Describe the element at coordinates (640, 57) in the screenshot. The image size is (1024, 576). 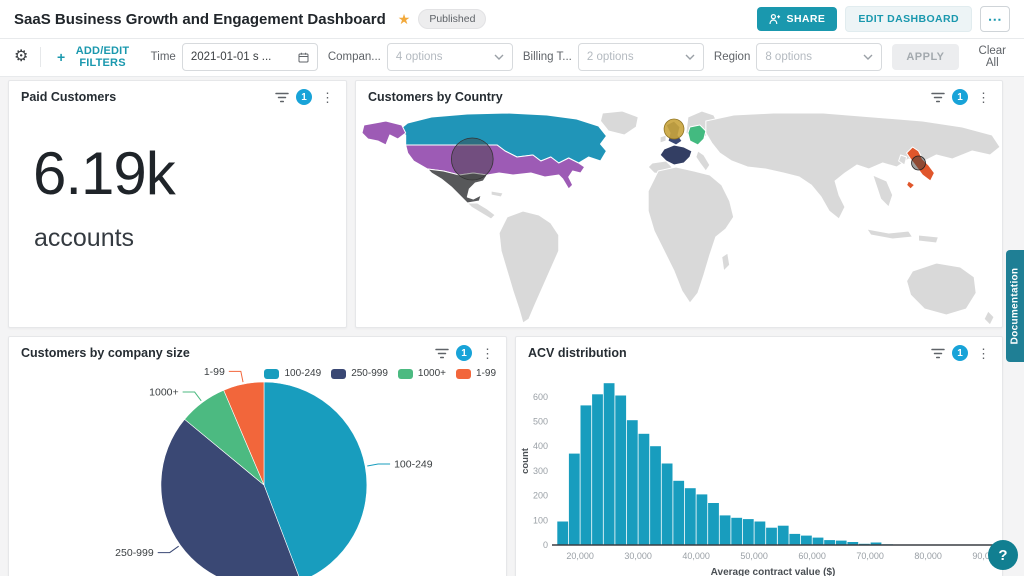
I see `billing-filter-select: 2 options` at that location.